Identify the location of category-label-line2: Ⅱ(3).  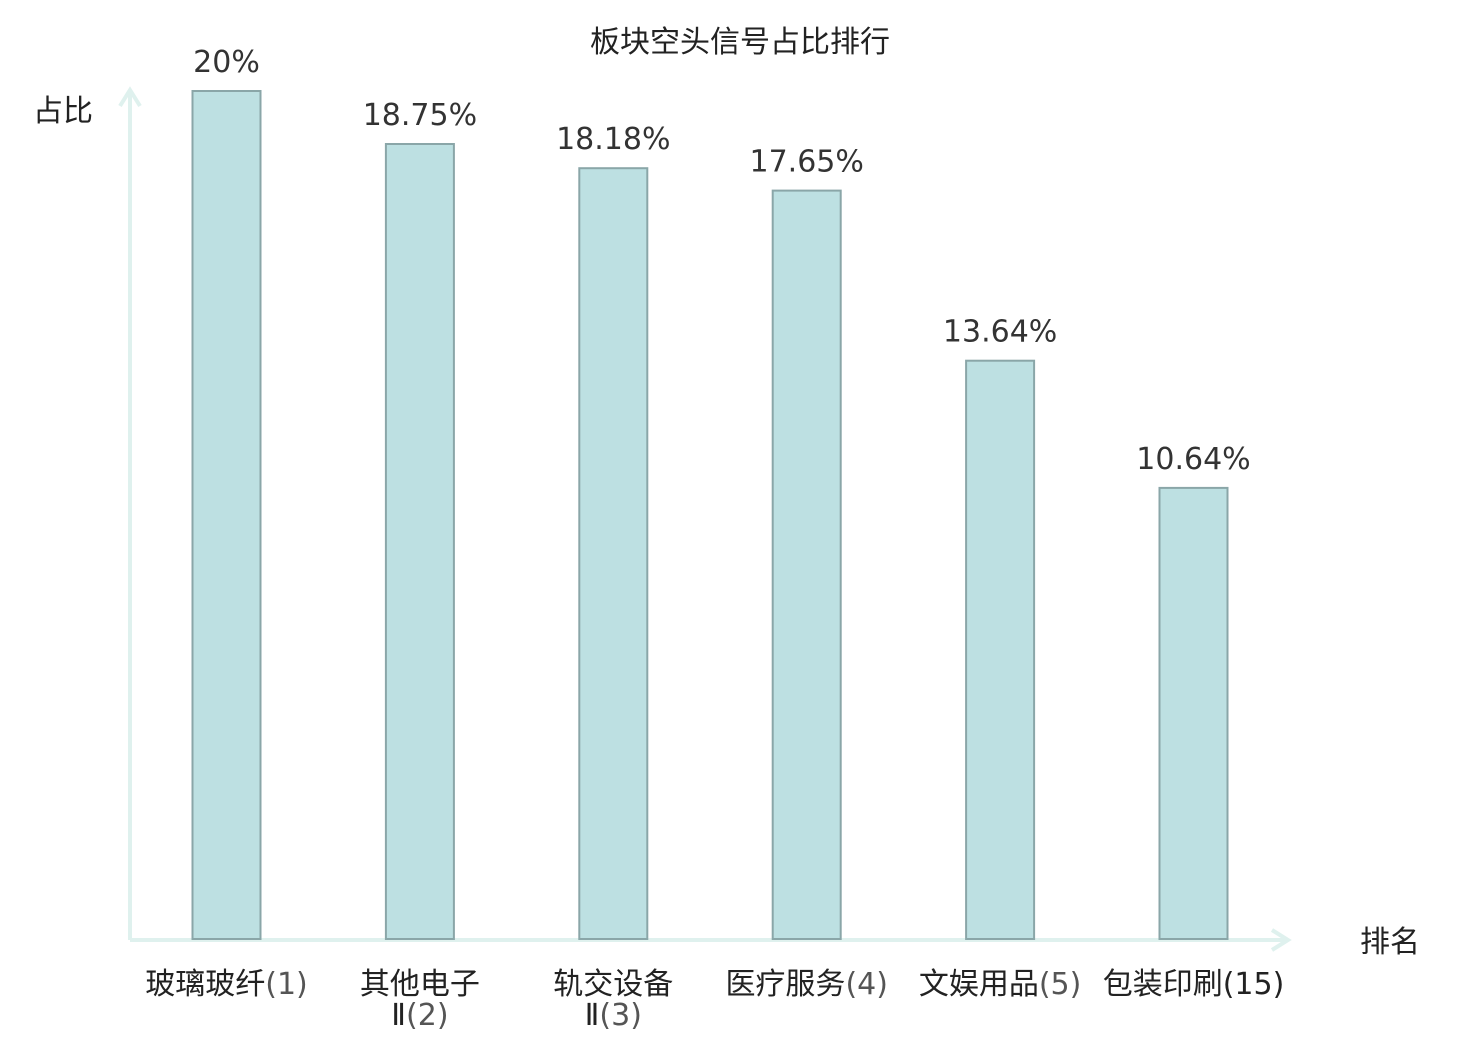
(613, 1015).